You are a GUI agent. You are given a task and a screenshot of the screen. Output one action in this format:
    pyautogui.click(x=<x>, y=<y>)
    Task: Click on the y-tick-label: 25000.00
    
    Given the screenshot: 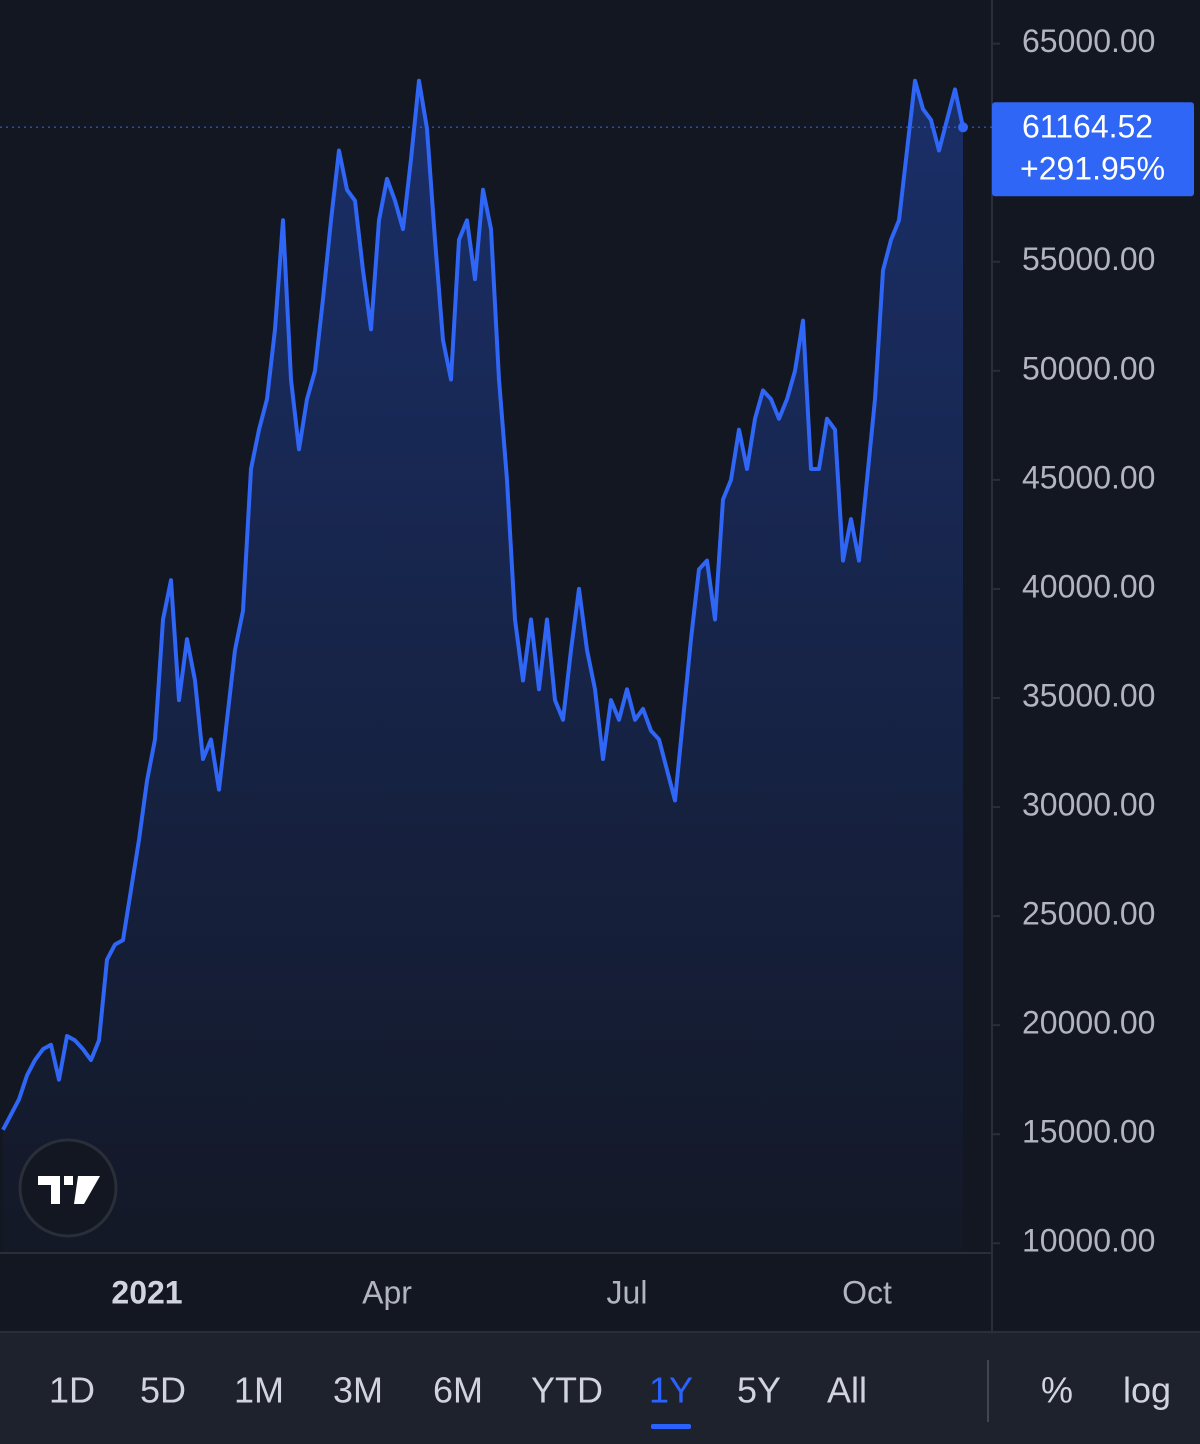 What is the action you would take?
    pyautogui.click(x=1088, y=914)
    